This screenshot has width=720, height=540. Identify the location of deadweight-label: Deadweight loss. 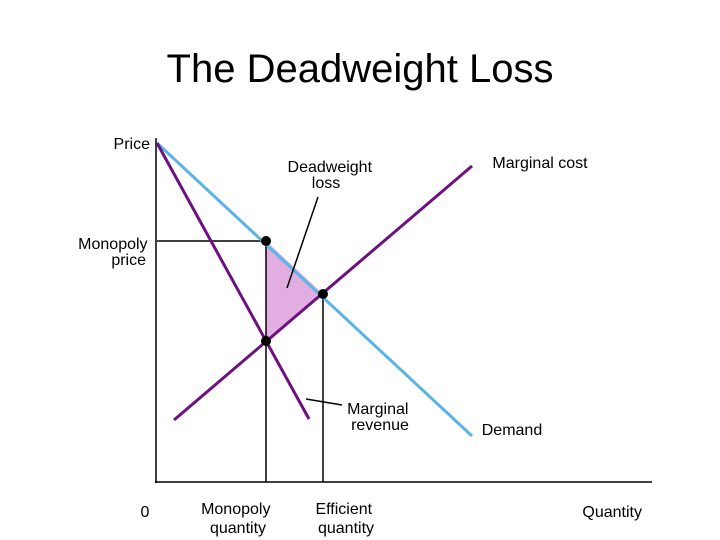
(332, 175).